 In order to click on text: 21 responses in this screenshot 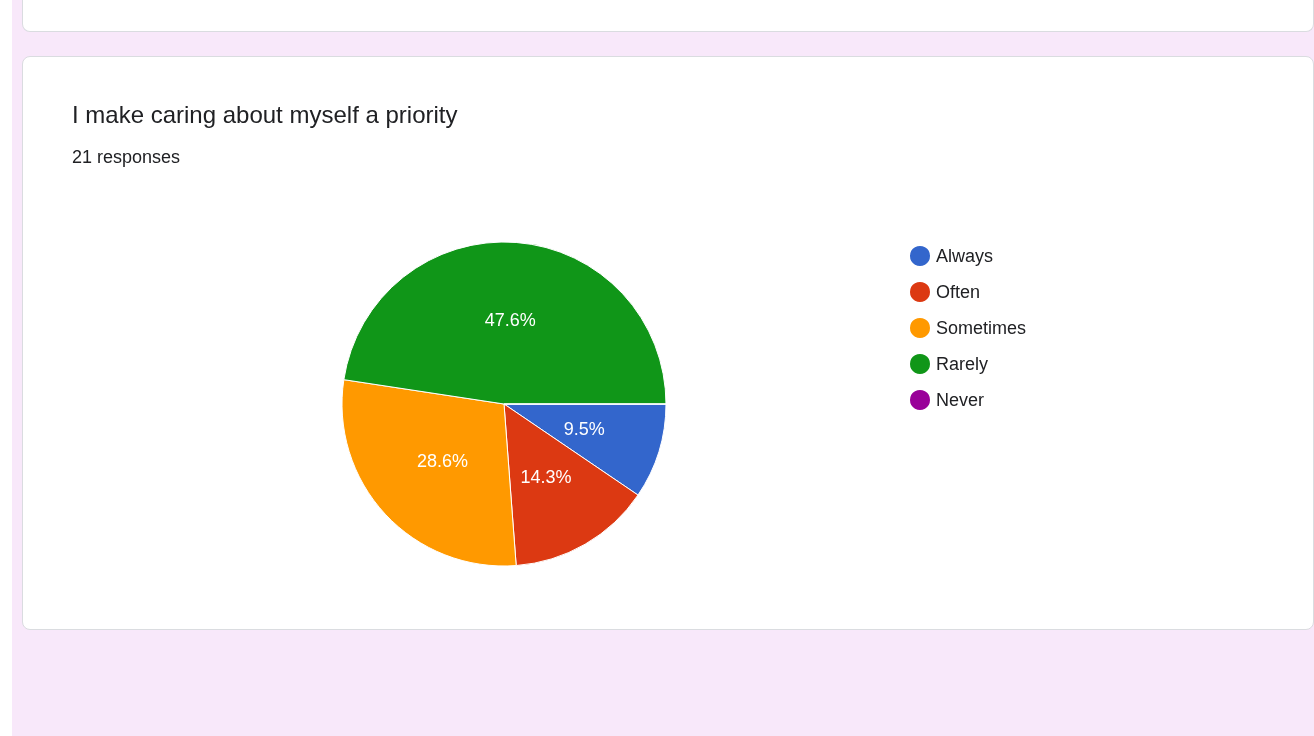, I will do `click(126, 157)`.